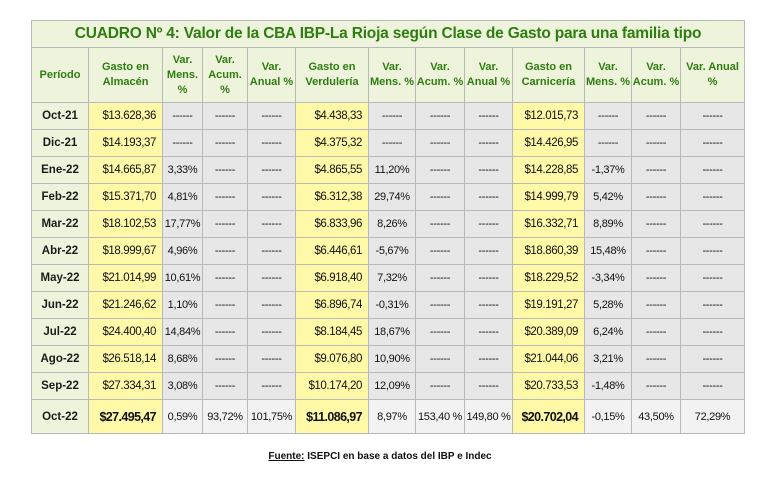 This screenshot has height=480, width=760. Describe the element at coordinates (182, 416) in the screenshot. I see `almacen-var-mens-cell: 0,59%` at that location.